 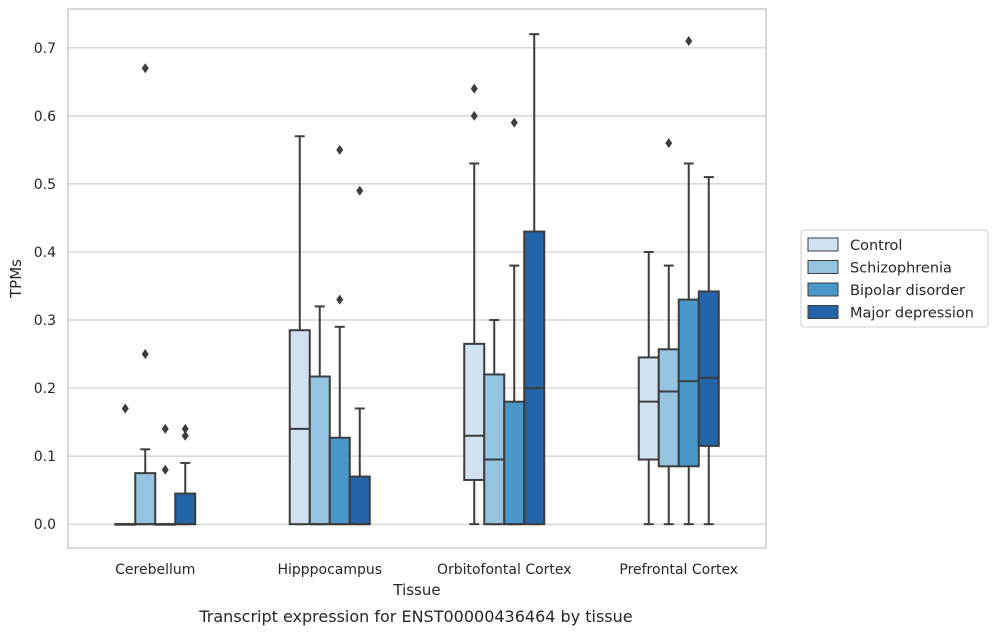 I want to click on y-tick-label: 0.1, so click(x=45, y=457).